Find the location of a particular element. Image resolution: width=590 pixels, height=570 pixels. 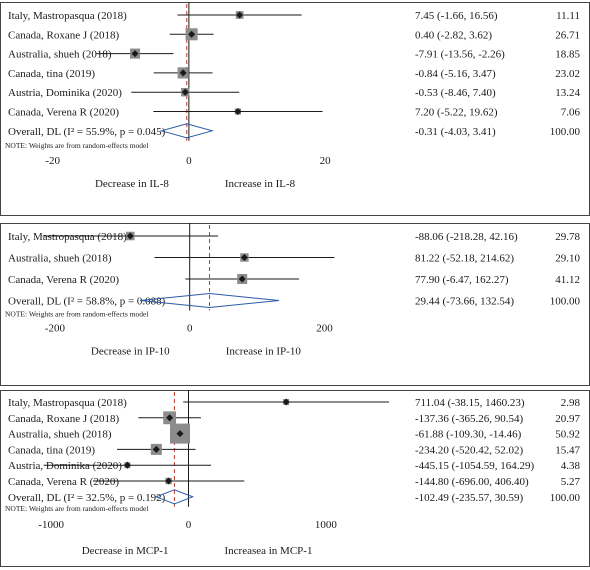

effect-ci-text: 711.04 (-38.15, 1460.23) is located at coordinates (470, 403).